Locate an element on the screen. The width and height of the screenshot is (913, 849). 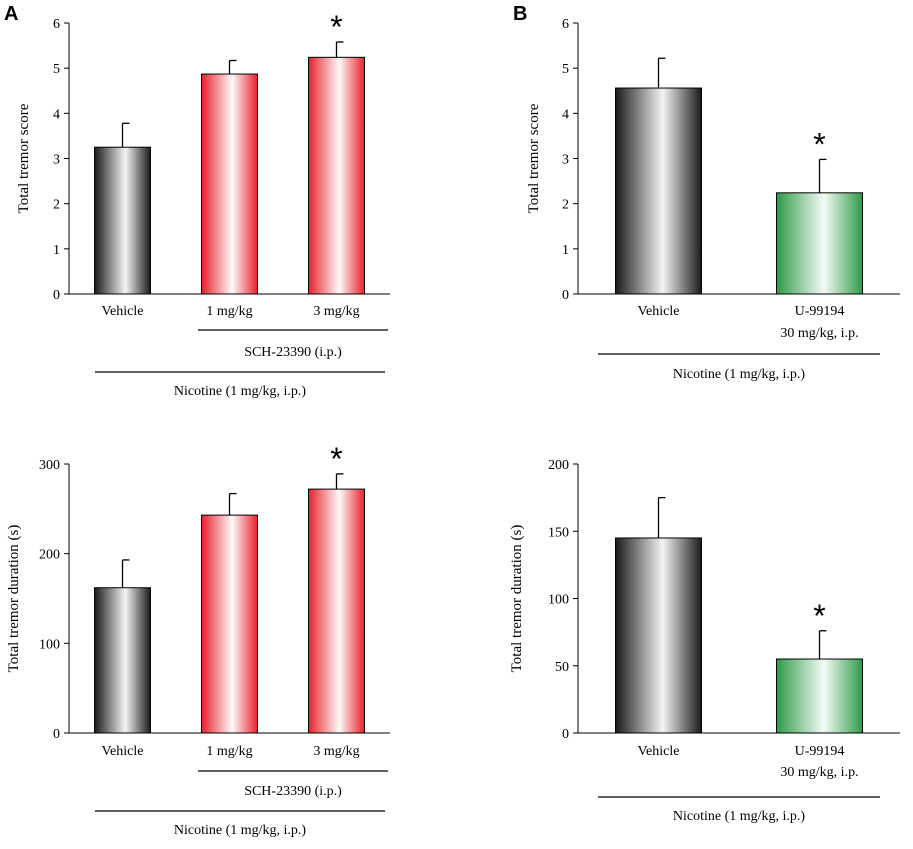
y-tick-label: 50 is located at coordinates (562, 667).